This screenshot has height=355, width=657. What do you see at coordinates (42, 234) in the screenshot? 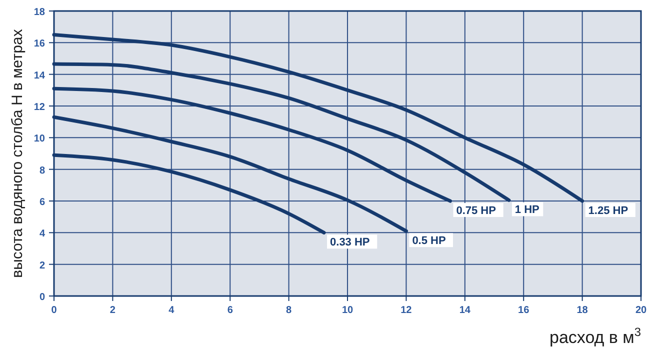
I see `y-tick-label: 4` at bounding box center [42, 234].